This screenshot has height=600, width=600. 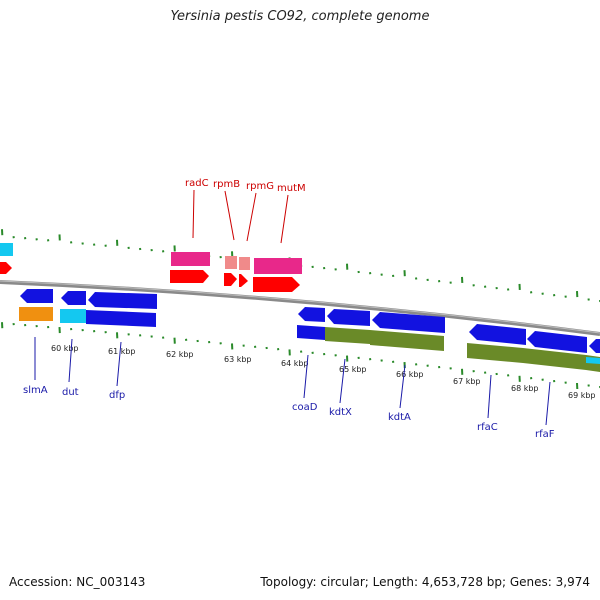 I want to click on leader-kdtA, so click(x=402, y=386).